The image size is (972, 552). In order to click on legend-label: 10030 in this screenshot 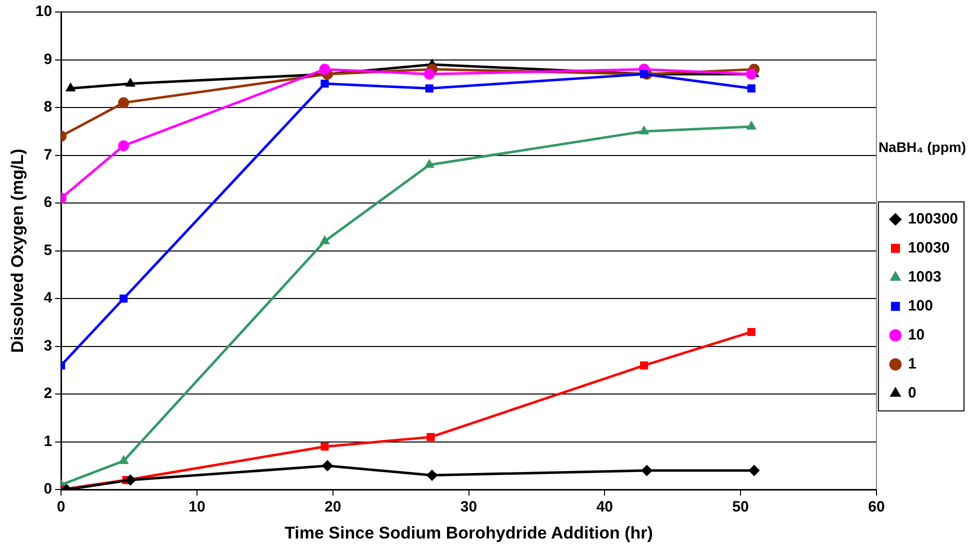, I will do `click(929, 248)`.